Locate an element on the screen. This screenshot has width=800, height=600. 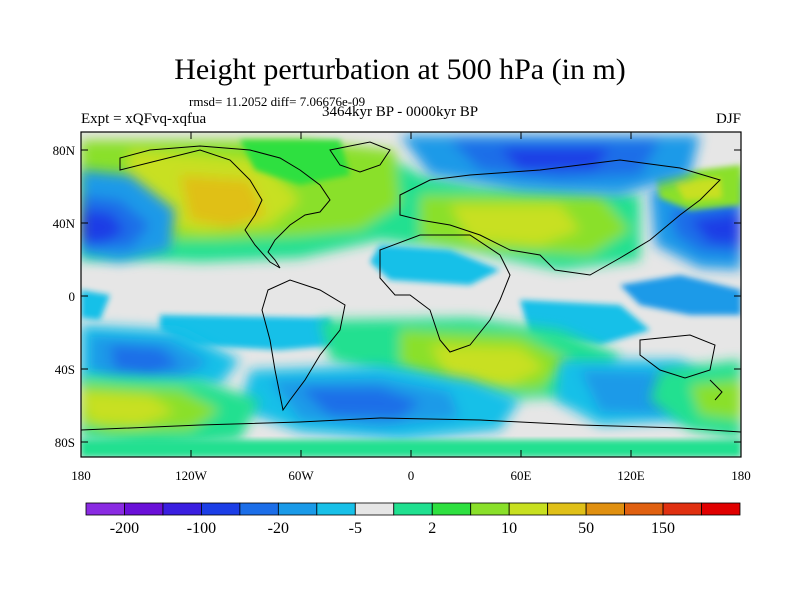
new-zealand-coast is located at coordinates (716, 390).